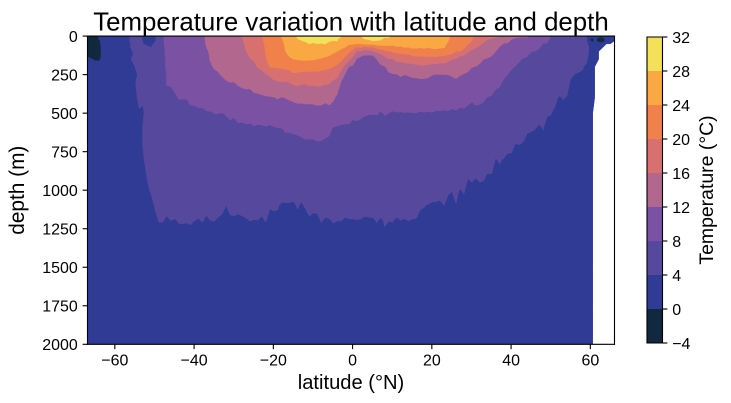 Image resolution: width=731 pixels, height=403 pixels. I want to click on svg-text: 1000, so click(60, 191).